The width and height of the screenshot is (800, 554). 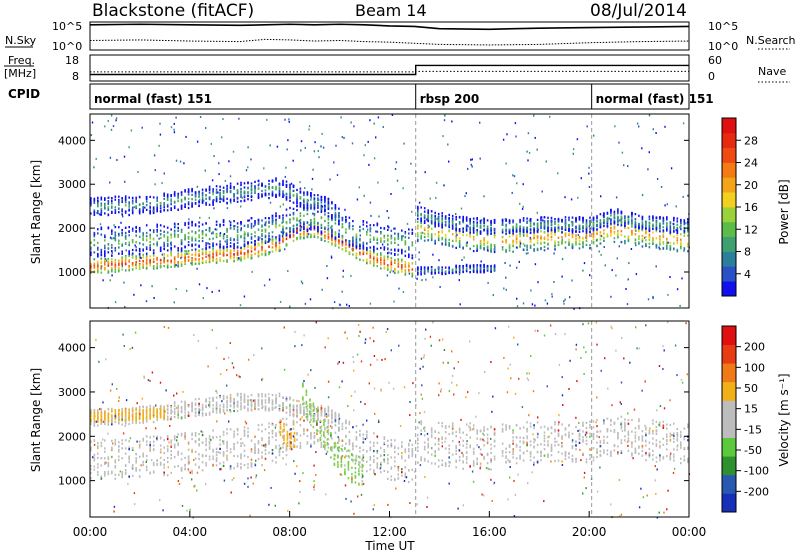 I want to click on y-tick-label: 4000, so click(x=72, y=140).